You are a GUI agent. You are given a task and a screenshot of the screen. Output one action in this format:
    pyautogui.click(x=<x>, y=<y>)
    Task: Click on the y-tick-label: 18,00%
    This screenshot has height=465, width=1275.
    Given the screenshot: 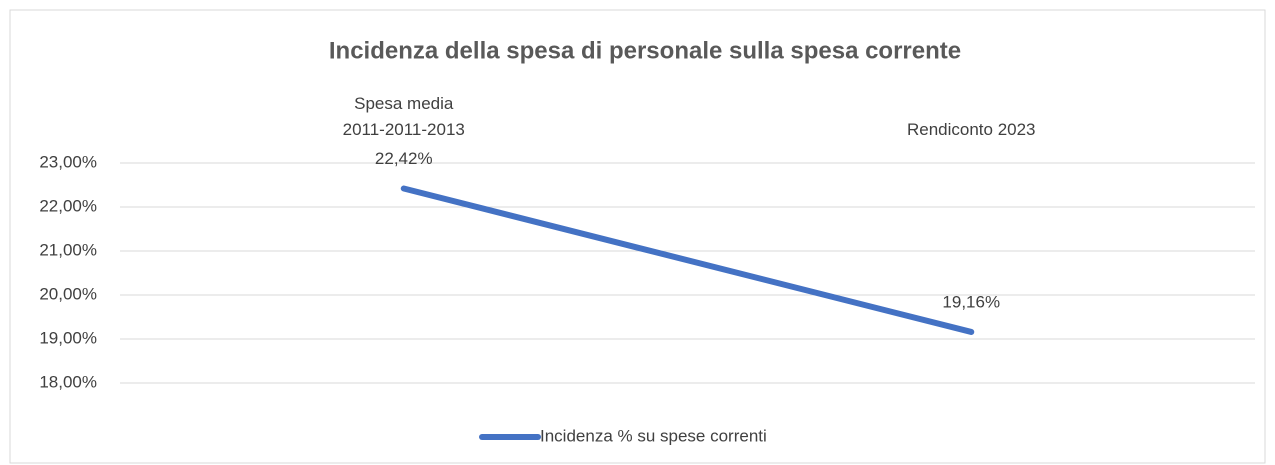 What is the action you would take?
    pyautogui.click(x=68, y=381)
    